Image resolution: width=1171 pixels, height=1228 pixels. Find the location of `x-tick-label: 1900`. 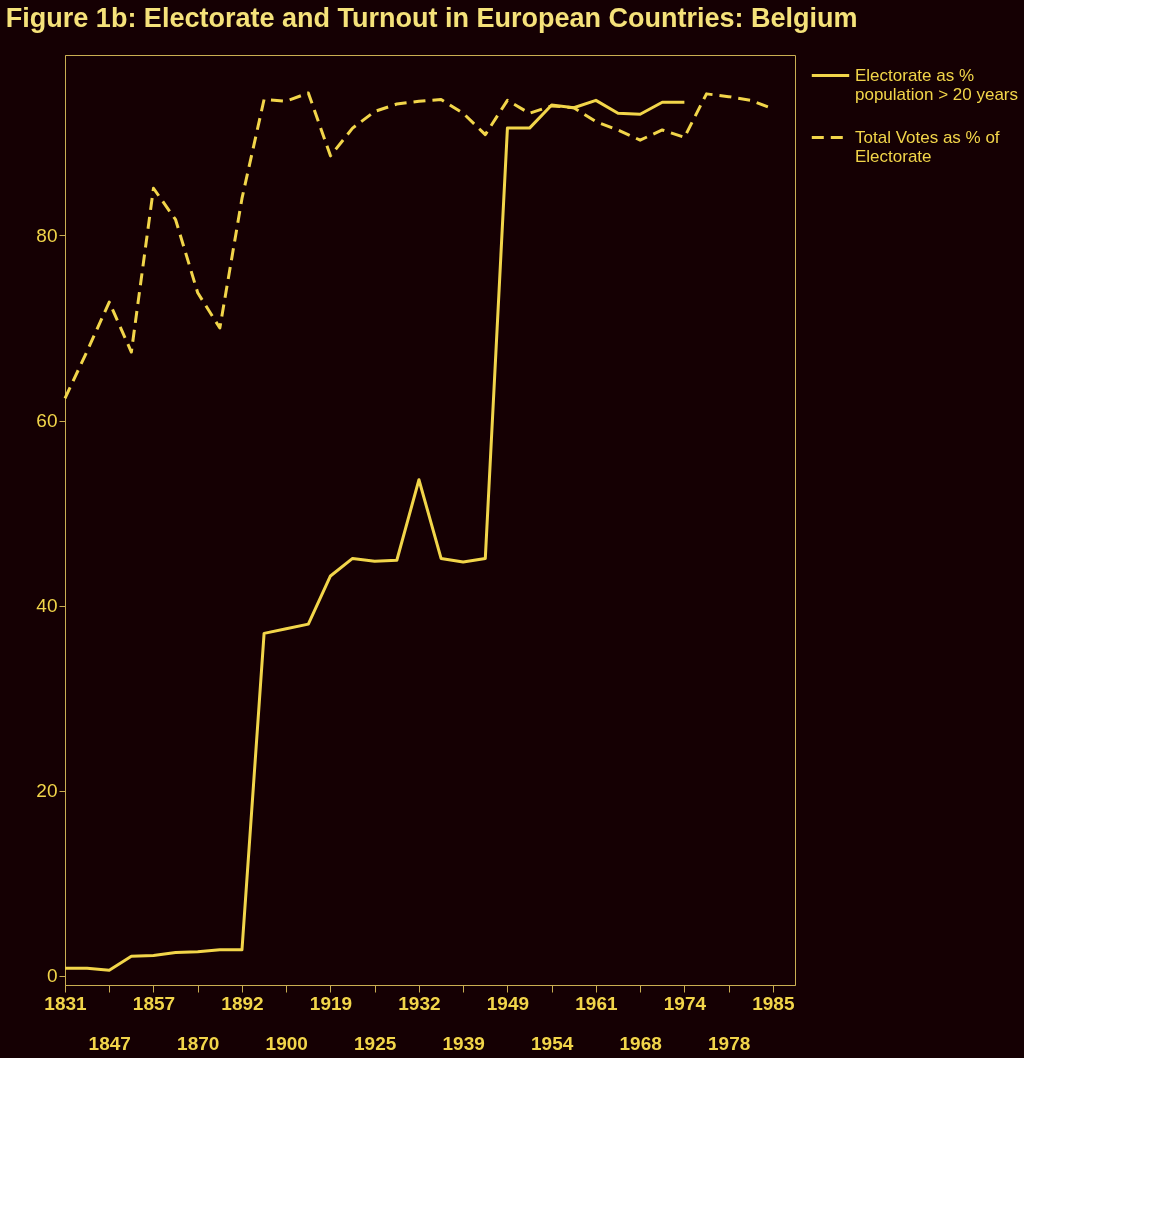

x-tick-label: 1900 is located at coordinates (286, 1043).